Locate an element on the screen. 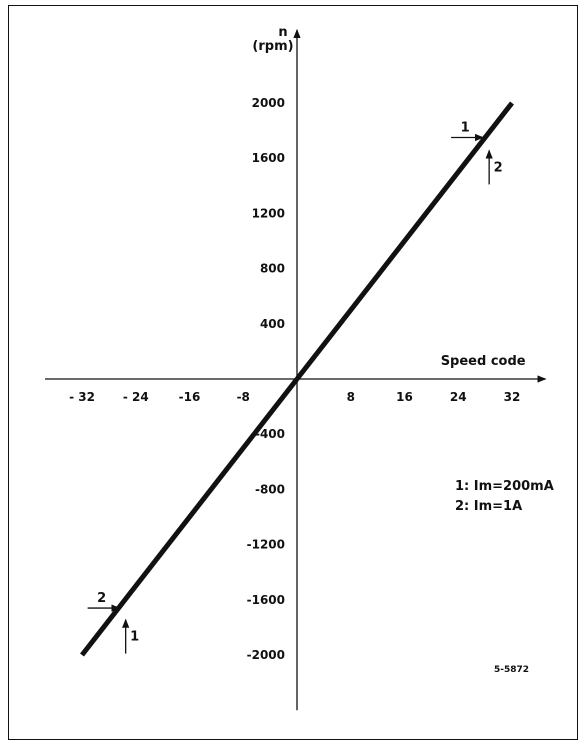 The width and height of the screenshot is (586, 745). y-tick-label-4: 400 is located at coordinates (272, 324).